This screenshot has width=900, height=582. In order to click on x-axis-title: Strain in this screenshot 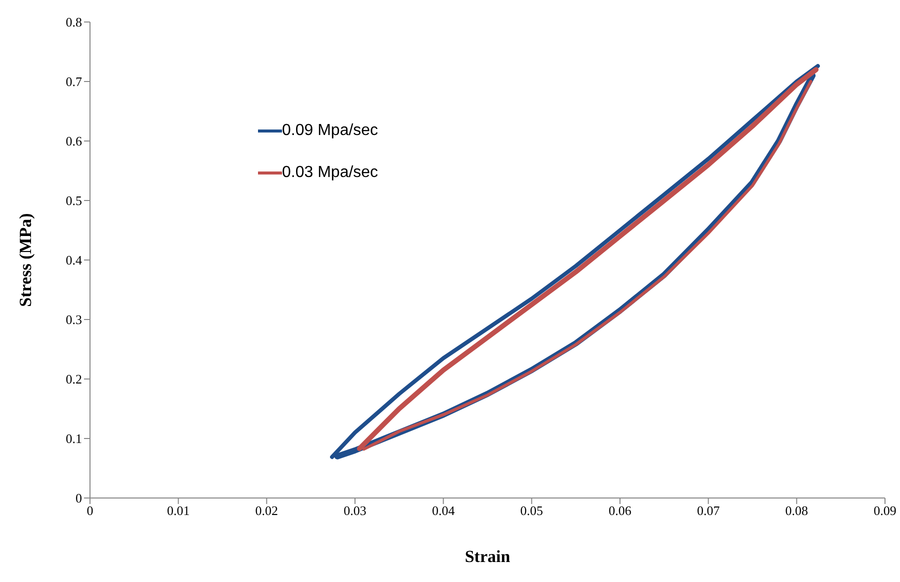, I will do `click(487, 556)`.